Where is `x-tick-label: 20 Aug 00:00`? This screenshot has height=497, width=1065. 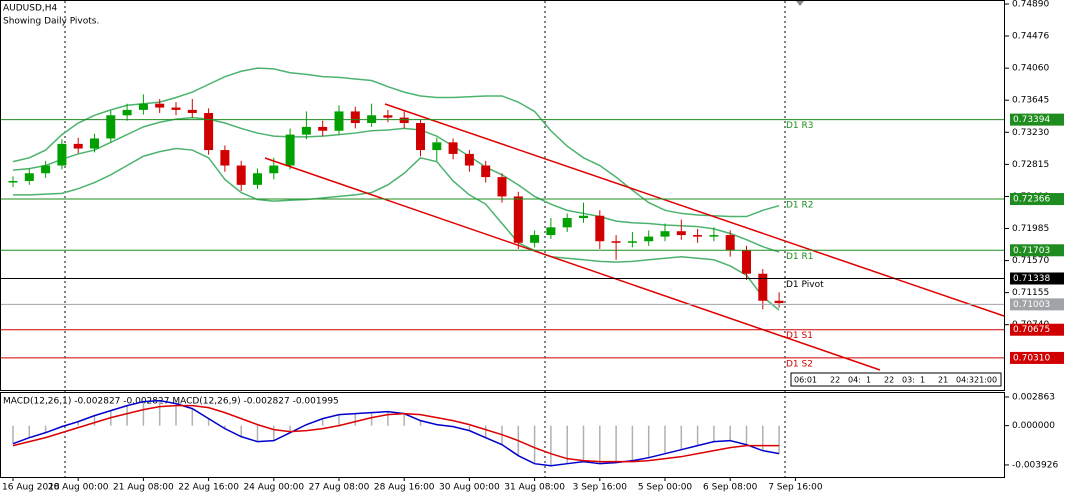
x-tick-label: 20 Aug 00:00 is located at coordinates (78, 488).